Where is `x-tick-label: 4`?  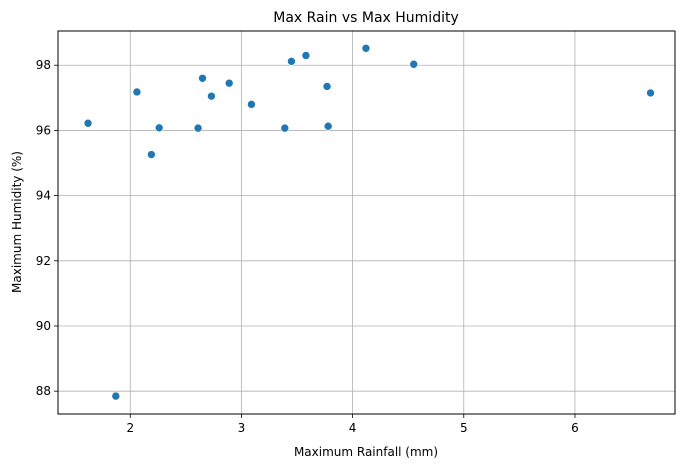
x-tick-label: 4 is located at coordinates (353, 428).